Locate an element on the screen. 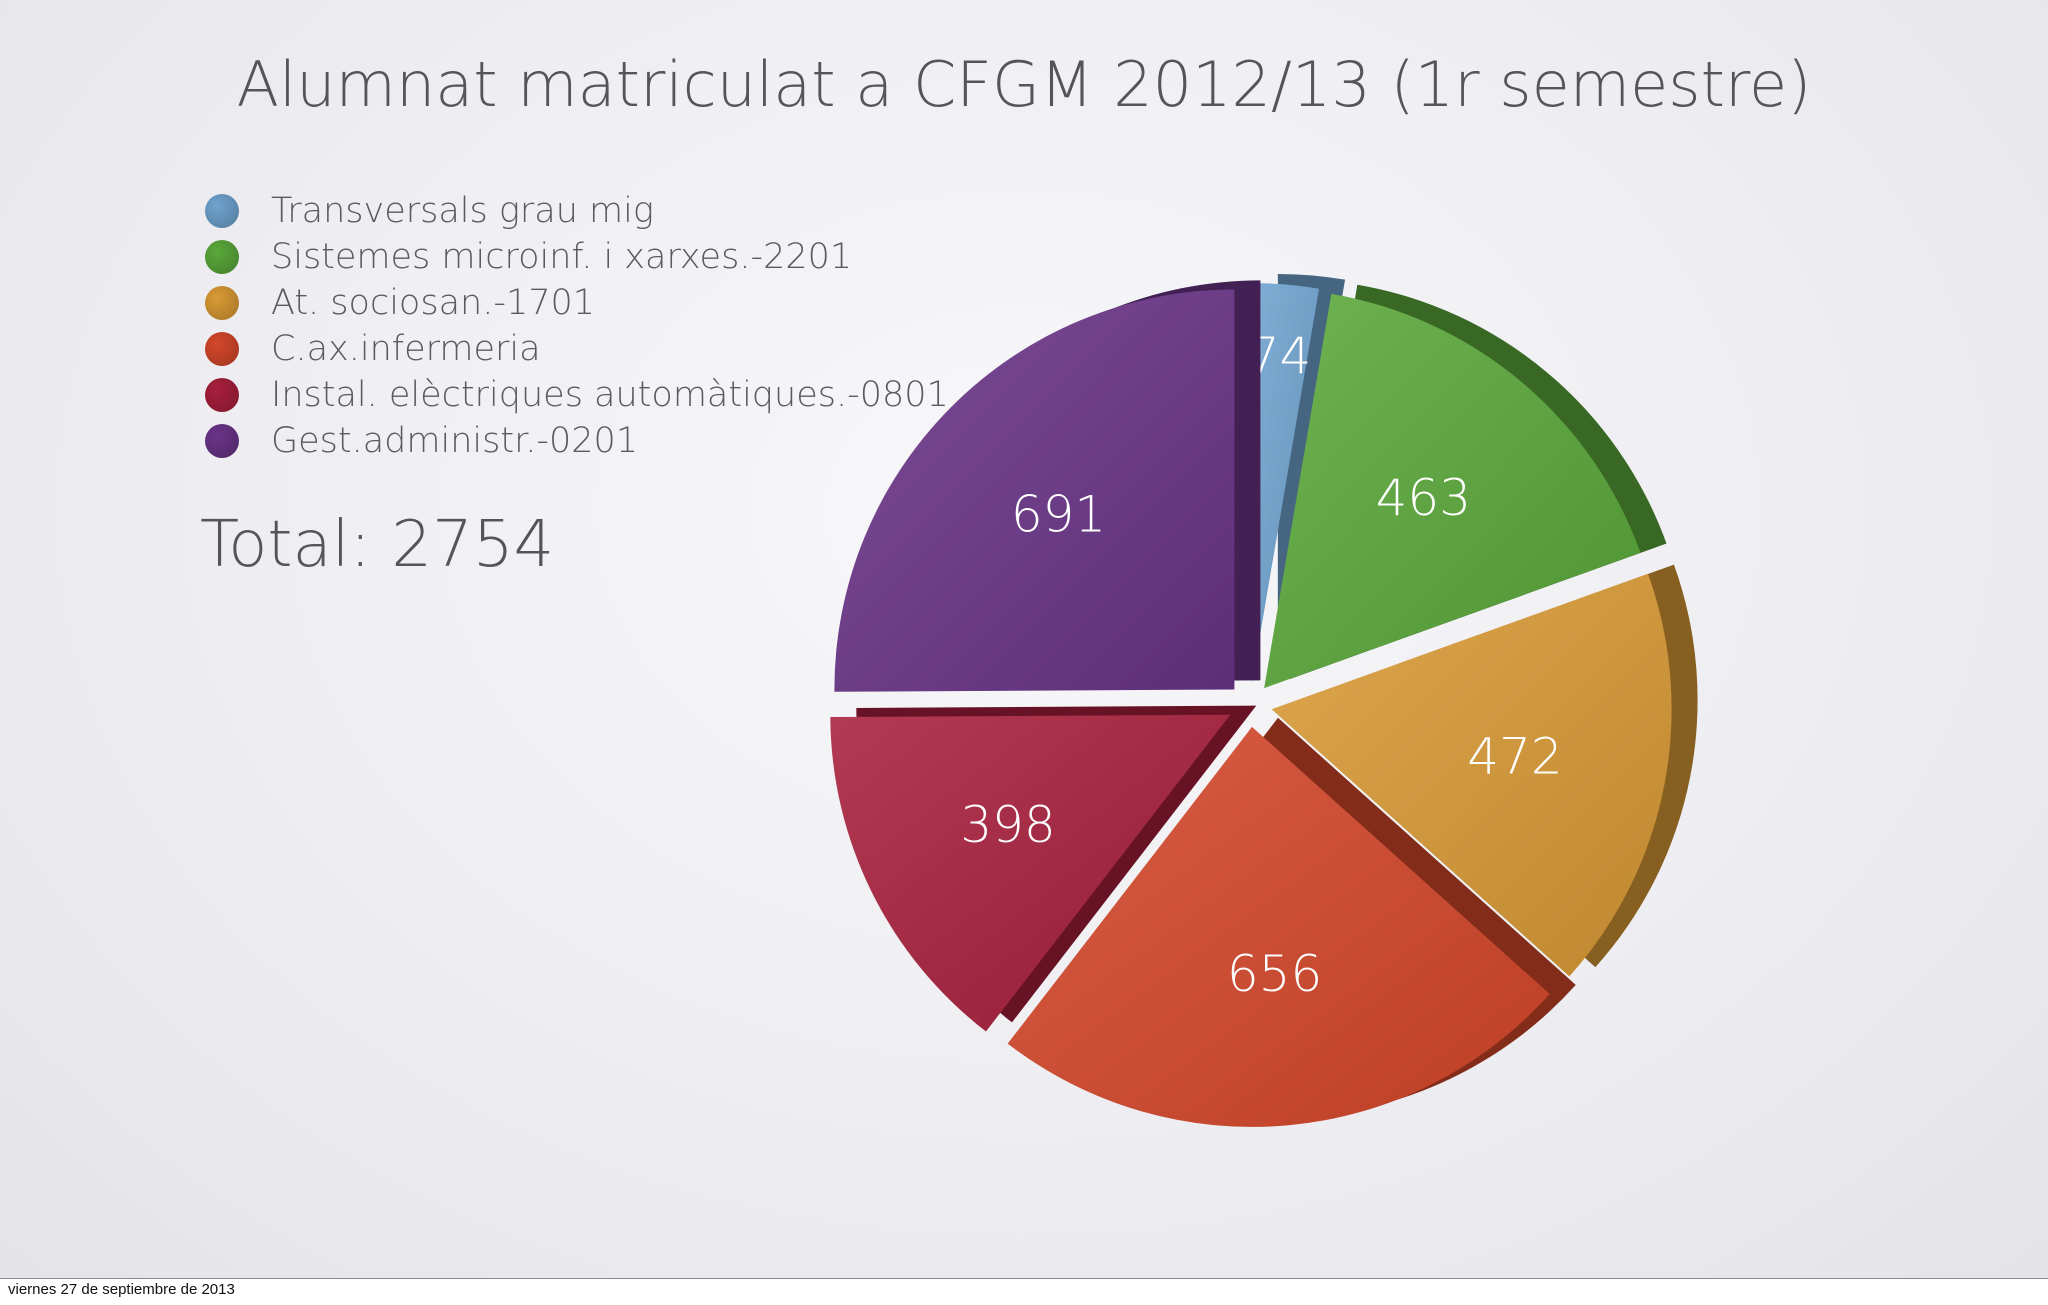 The width and height of the screenshot is (2048, 1305). pie-slice-group: 472 is located at coordinates (1484, 770).